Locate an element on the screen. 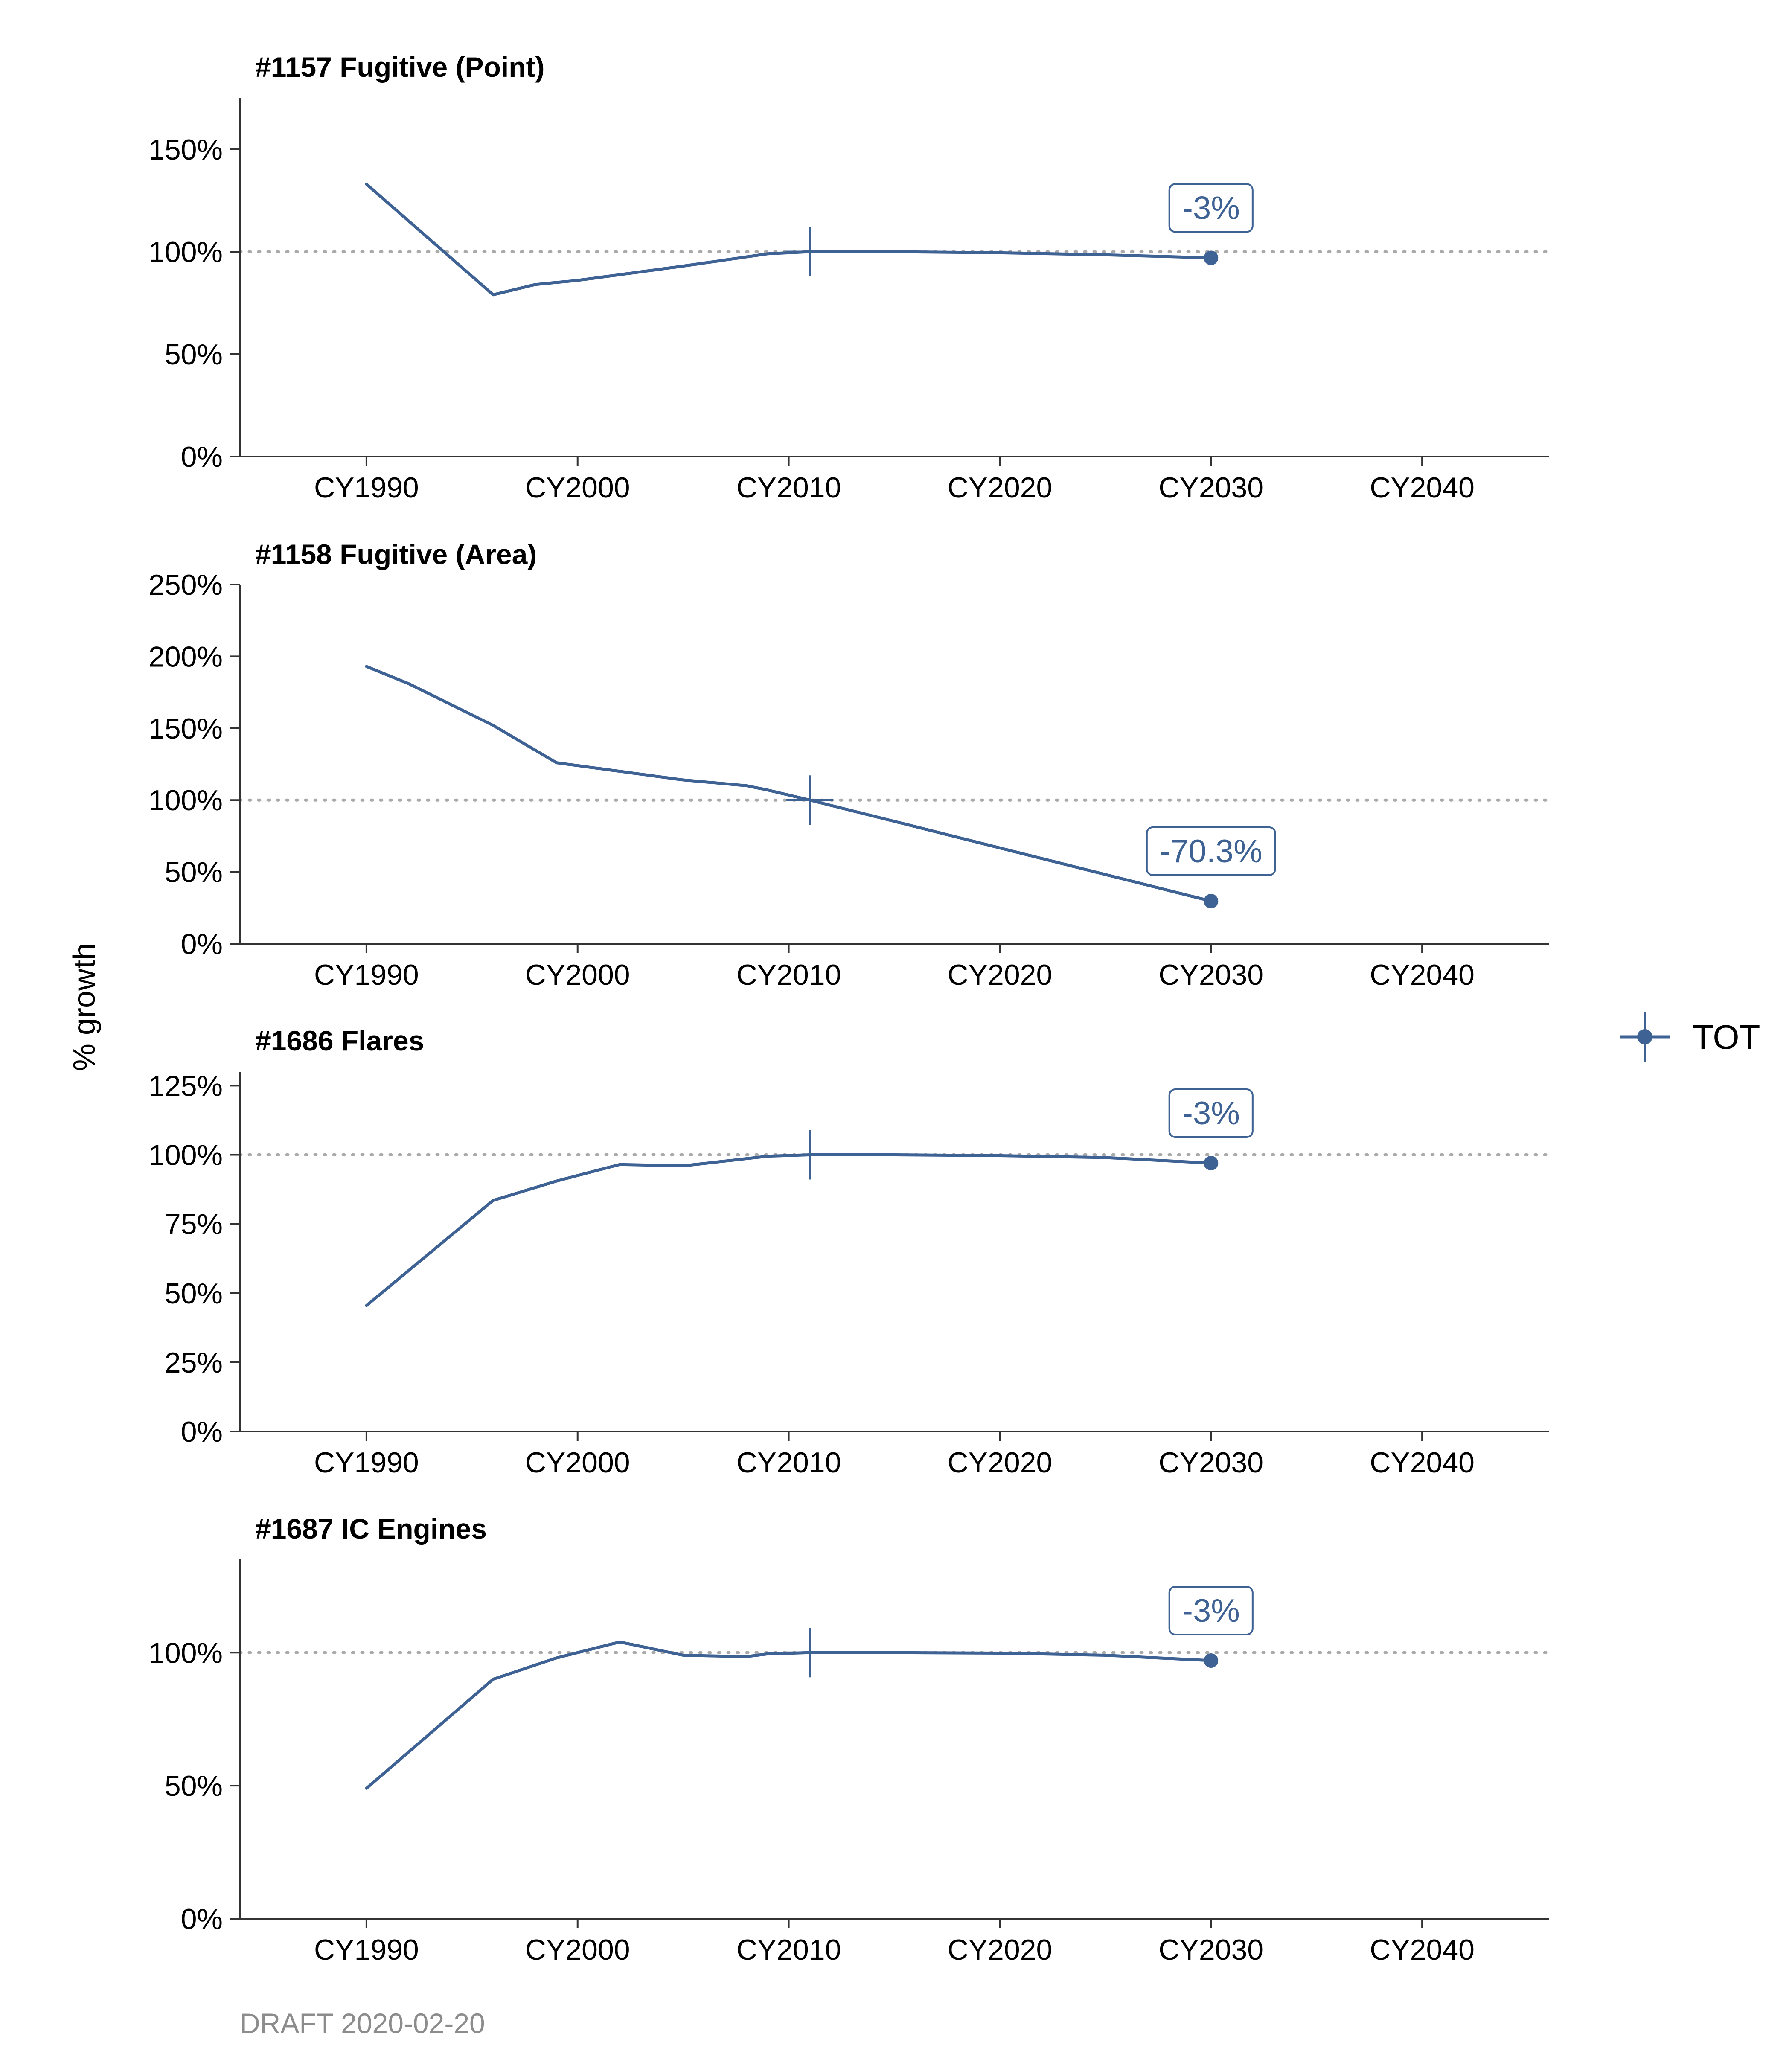 The height and width of the screenshot is (2048, 1792). panel-title: #1687 IC Engines is located at coordinates (371, 1529).